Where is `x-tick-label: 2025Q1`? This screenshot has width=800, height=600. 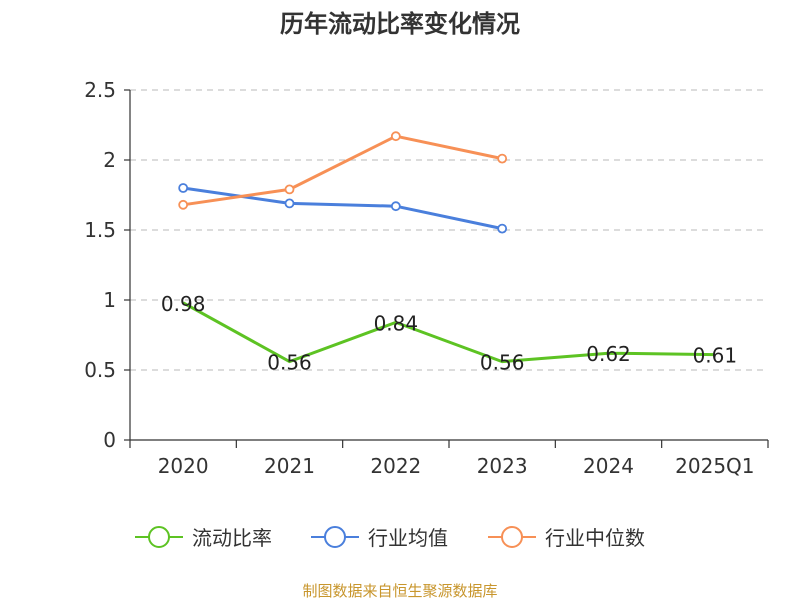 x-tick-label: 2025Q1 is located at coordinates (714, 466).